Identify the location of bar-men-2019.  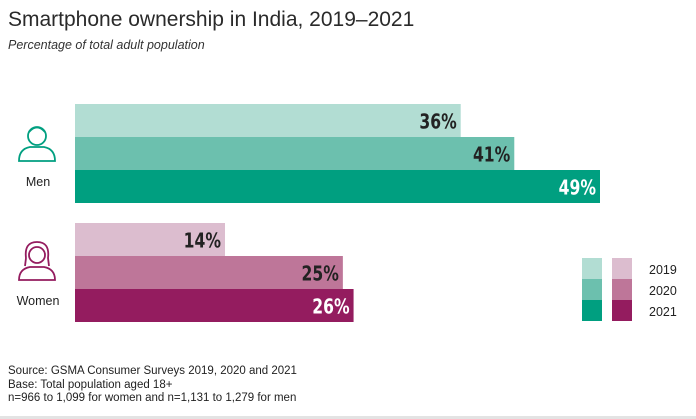
(268, 120).